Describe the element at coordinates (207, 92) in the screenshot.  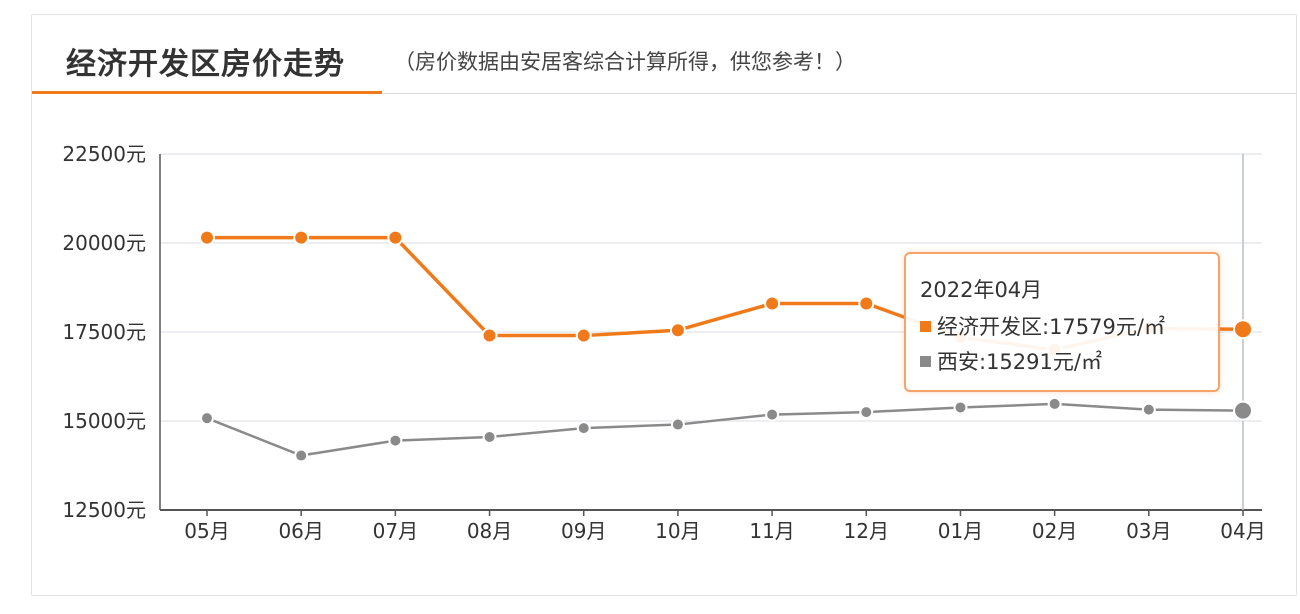
I see `title-underline` at that location.